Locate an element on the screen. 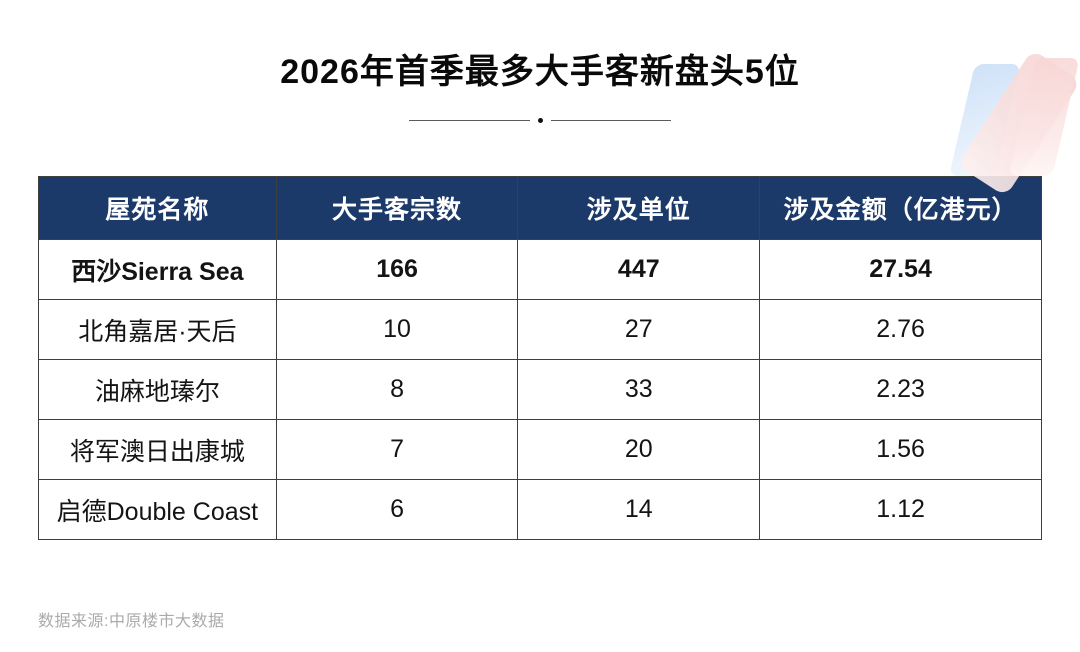  units-cell: 27 is located at coordinates (639, 329).